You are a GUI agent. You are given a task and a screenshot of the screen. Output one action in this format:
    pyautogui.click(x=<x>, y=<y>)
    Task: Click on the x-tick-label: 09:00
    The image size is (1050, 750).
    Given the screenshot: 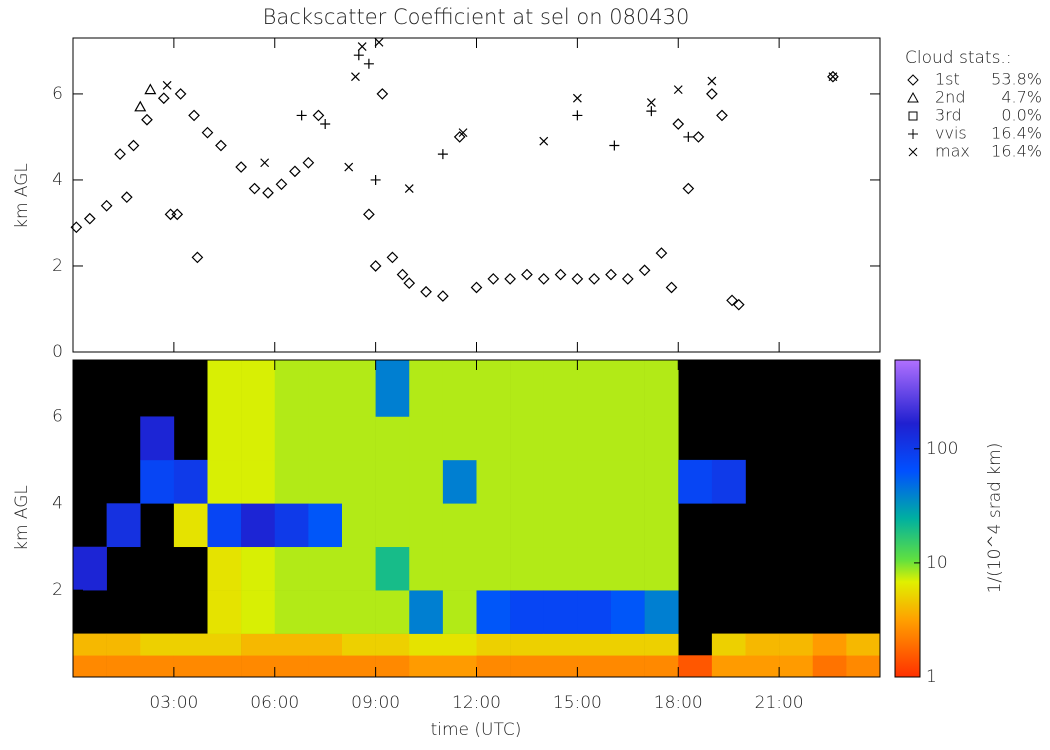 What is the action you would take?
    pyautogui.click(x=375, y=703)
    